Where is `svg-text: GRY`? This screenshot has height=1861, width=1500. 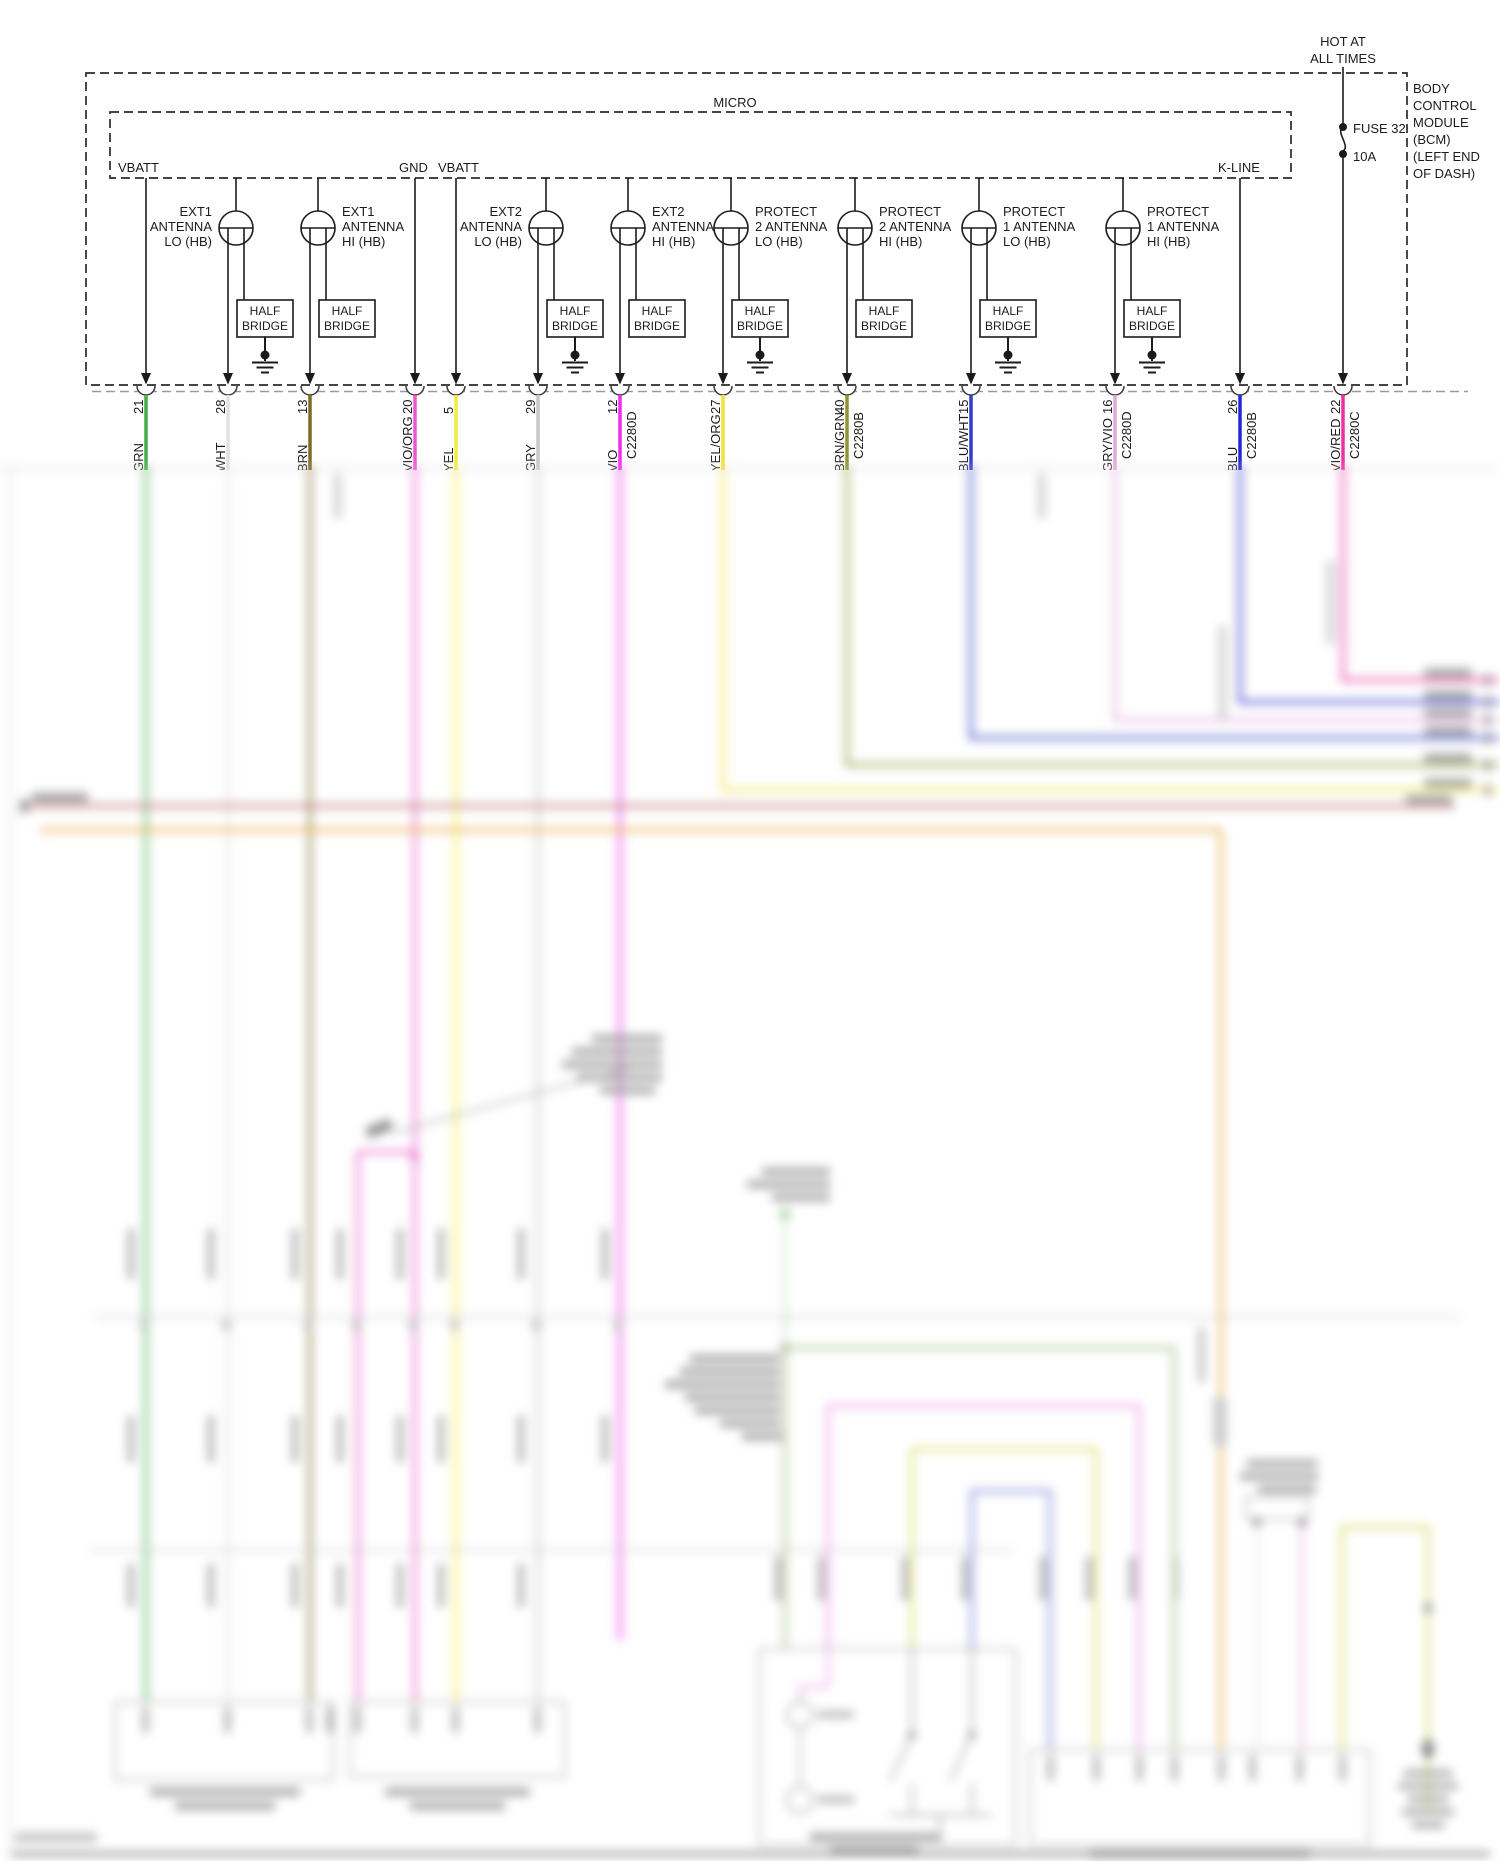 svg-text: GRY is located at coordinates (530, 457).